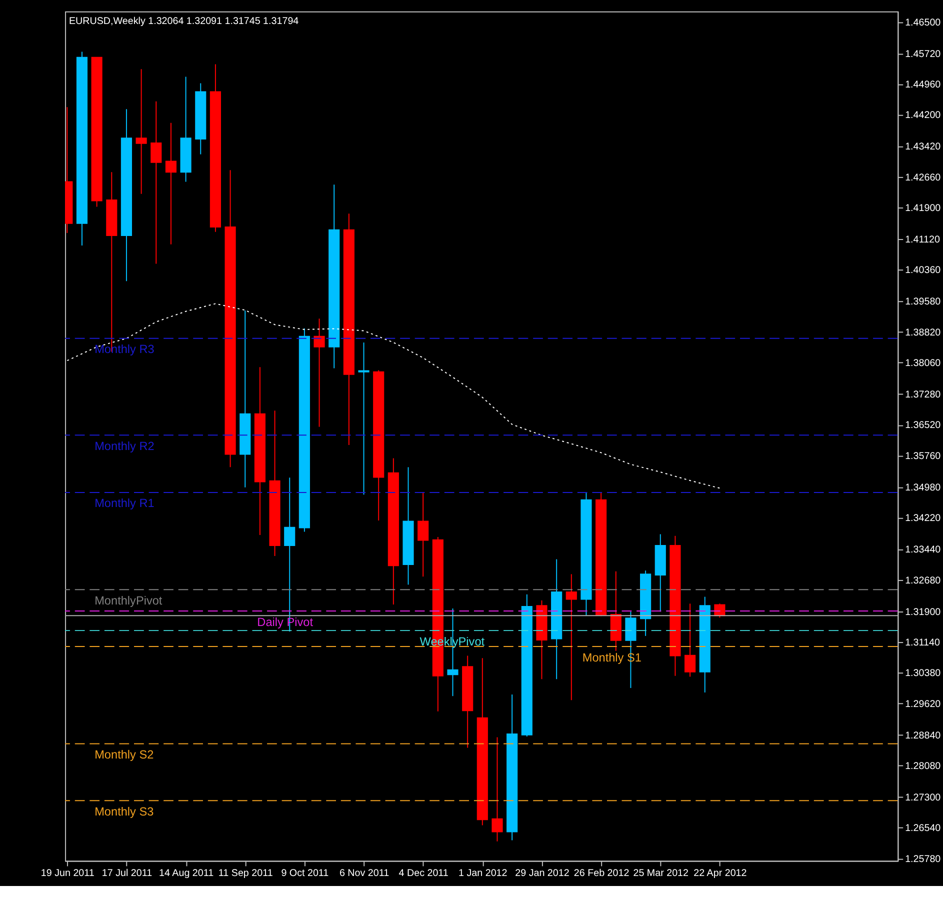  What do you see at coordinates (923, 704) in the screenshot?
I see `y-tick-label: 1.29620` at bounding box center [923, 704].